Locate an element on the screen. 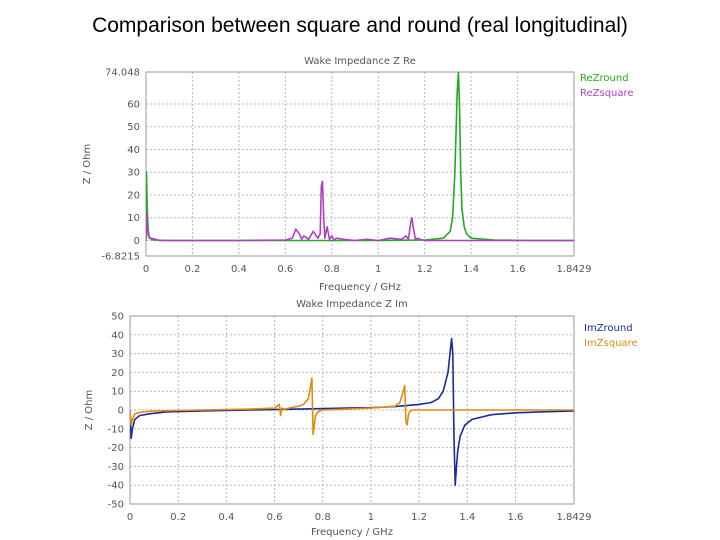 This screenshot has height=540, width=720. series-line-ReZsquare is located at coordinates (360, 211).